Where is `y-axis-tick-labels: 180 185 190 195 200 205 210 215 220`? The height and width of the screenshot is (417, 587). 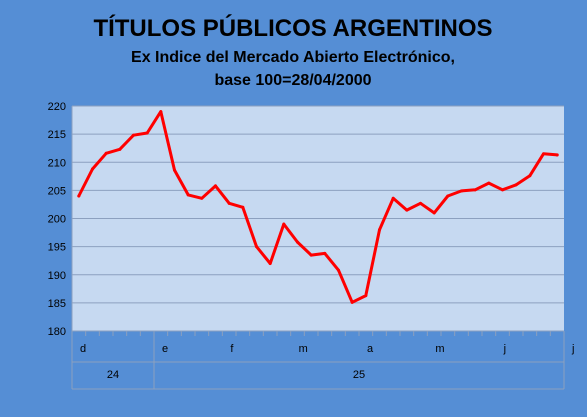 y-axis-tick-labels: 180 185 190 195 200 205 210 215 220 is located at coordinates (57, 219).